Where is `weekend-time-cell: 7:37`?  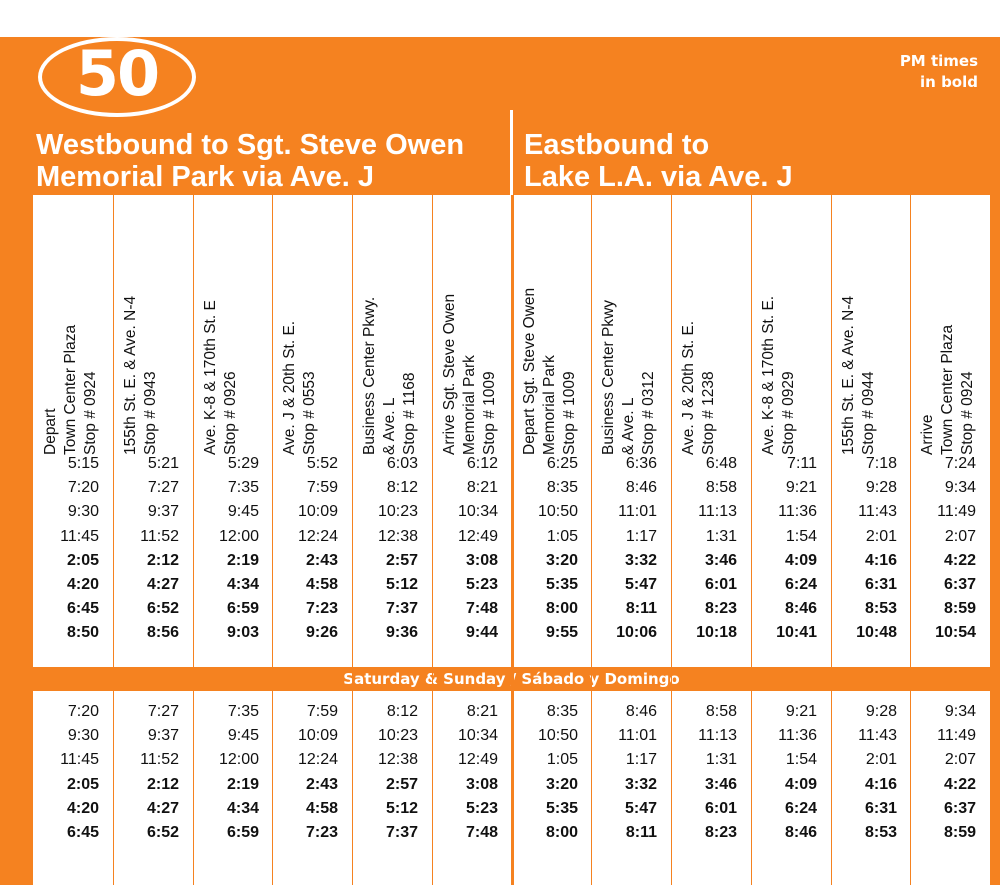 weekend-time-cell: 7:37 is located at coordinates (401, 832).